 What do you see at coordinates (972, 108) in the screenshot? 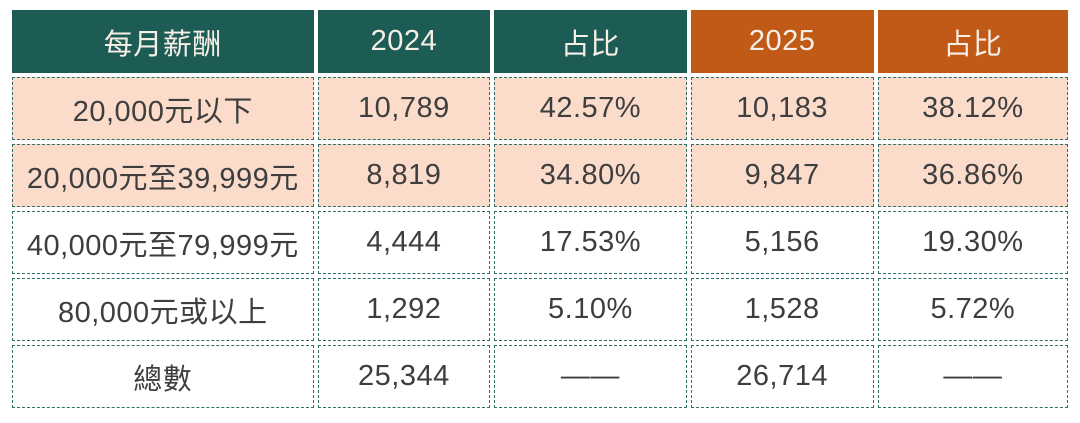
I see `cell-2025-share: 38.12%` at bounding box center [972, 108].